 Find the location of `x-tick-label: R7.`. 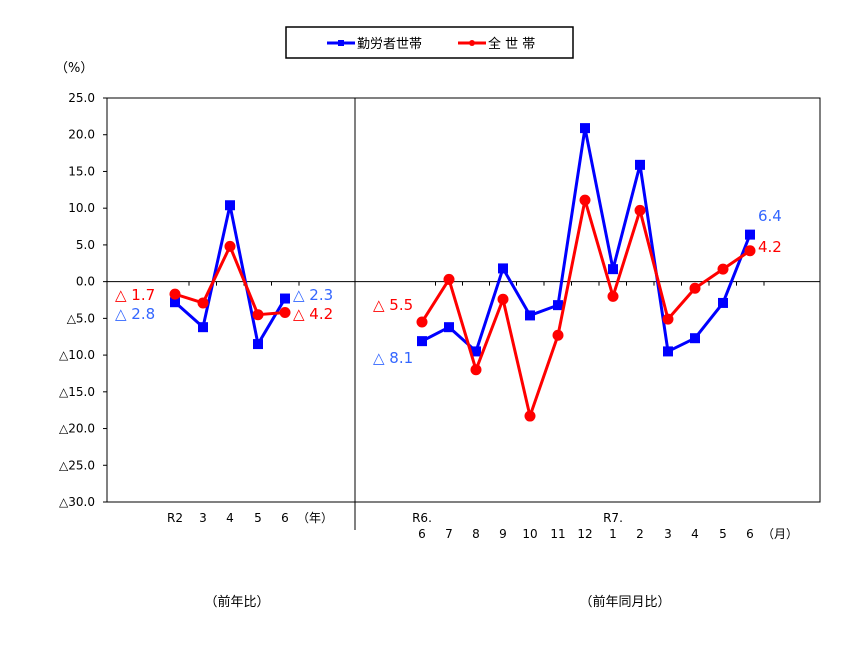

x-tick-label: R7. is located at coordinates (613, 518).